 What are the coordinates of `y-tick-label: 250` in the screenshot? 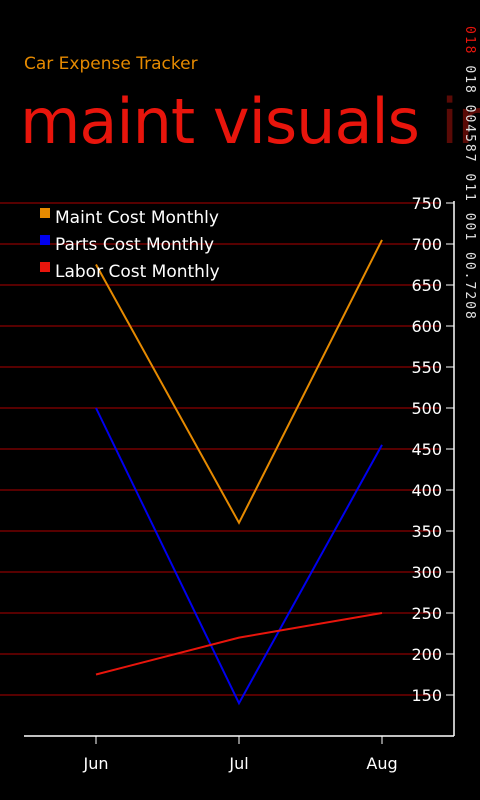 It's located at (426, 613).